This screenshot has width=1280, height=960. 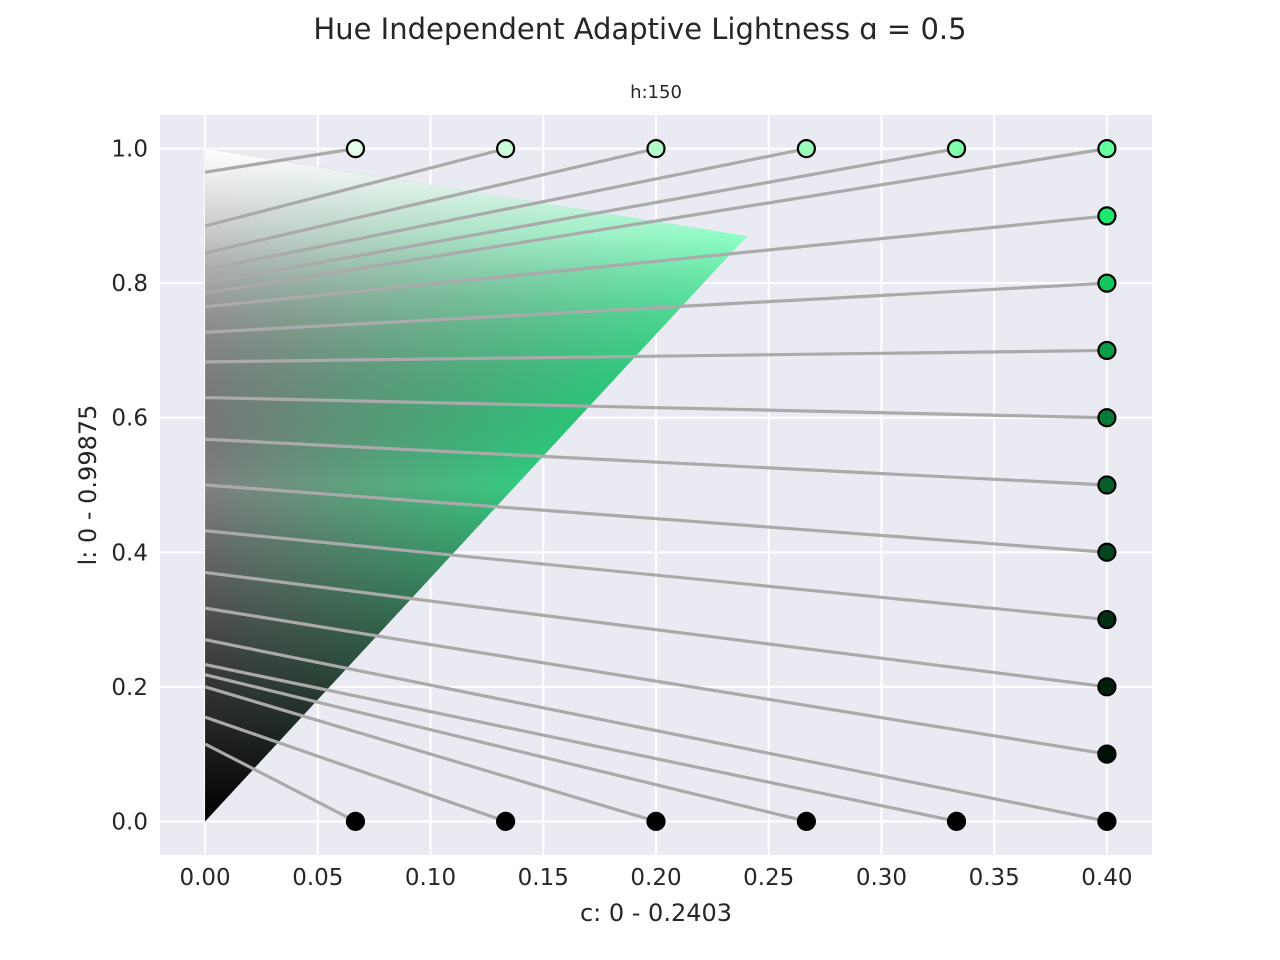 I want to click on x-tick-label: 0.35, so click(x=994, y=878).